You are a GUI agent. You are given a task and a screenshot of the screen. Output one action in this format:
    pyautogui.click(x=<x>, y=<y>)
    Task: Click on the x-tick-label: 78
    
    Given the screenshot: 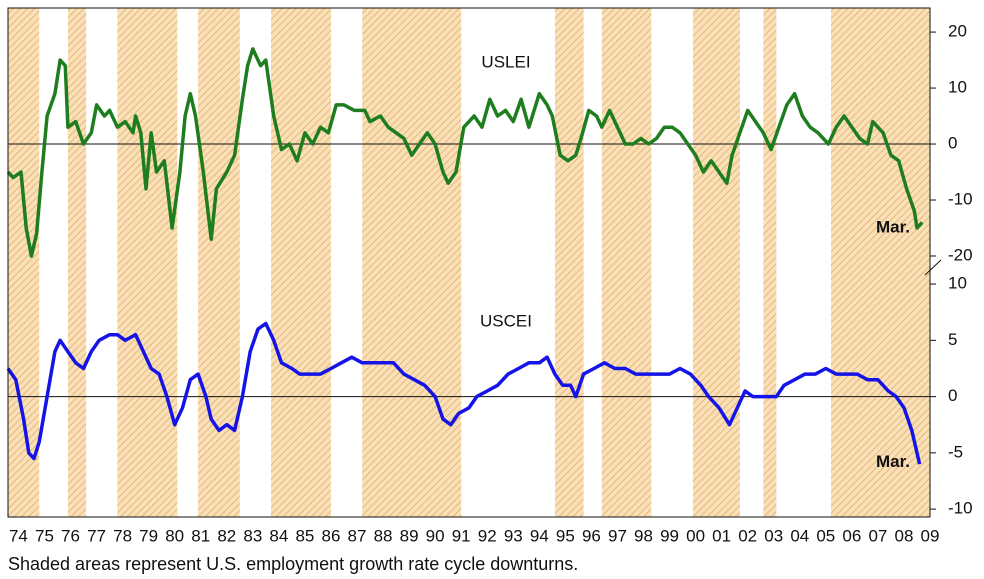 What is the action you would take?
    pyautogui.click(x=122, y=535)
    